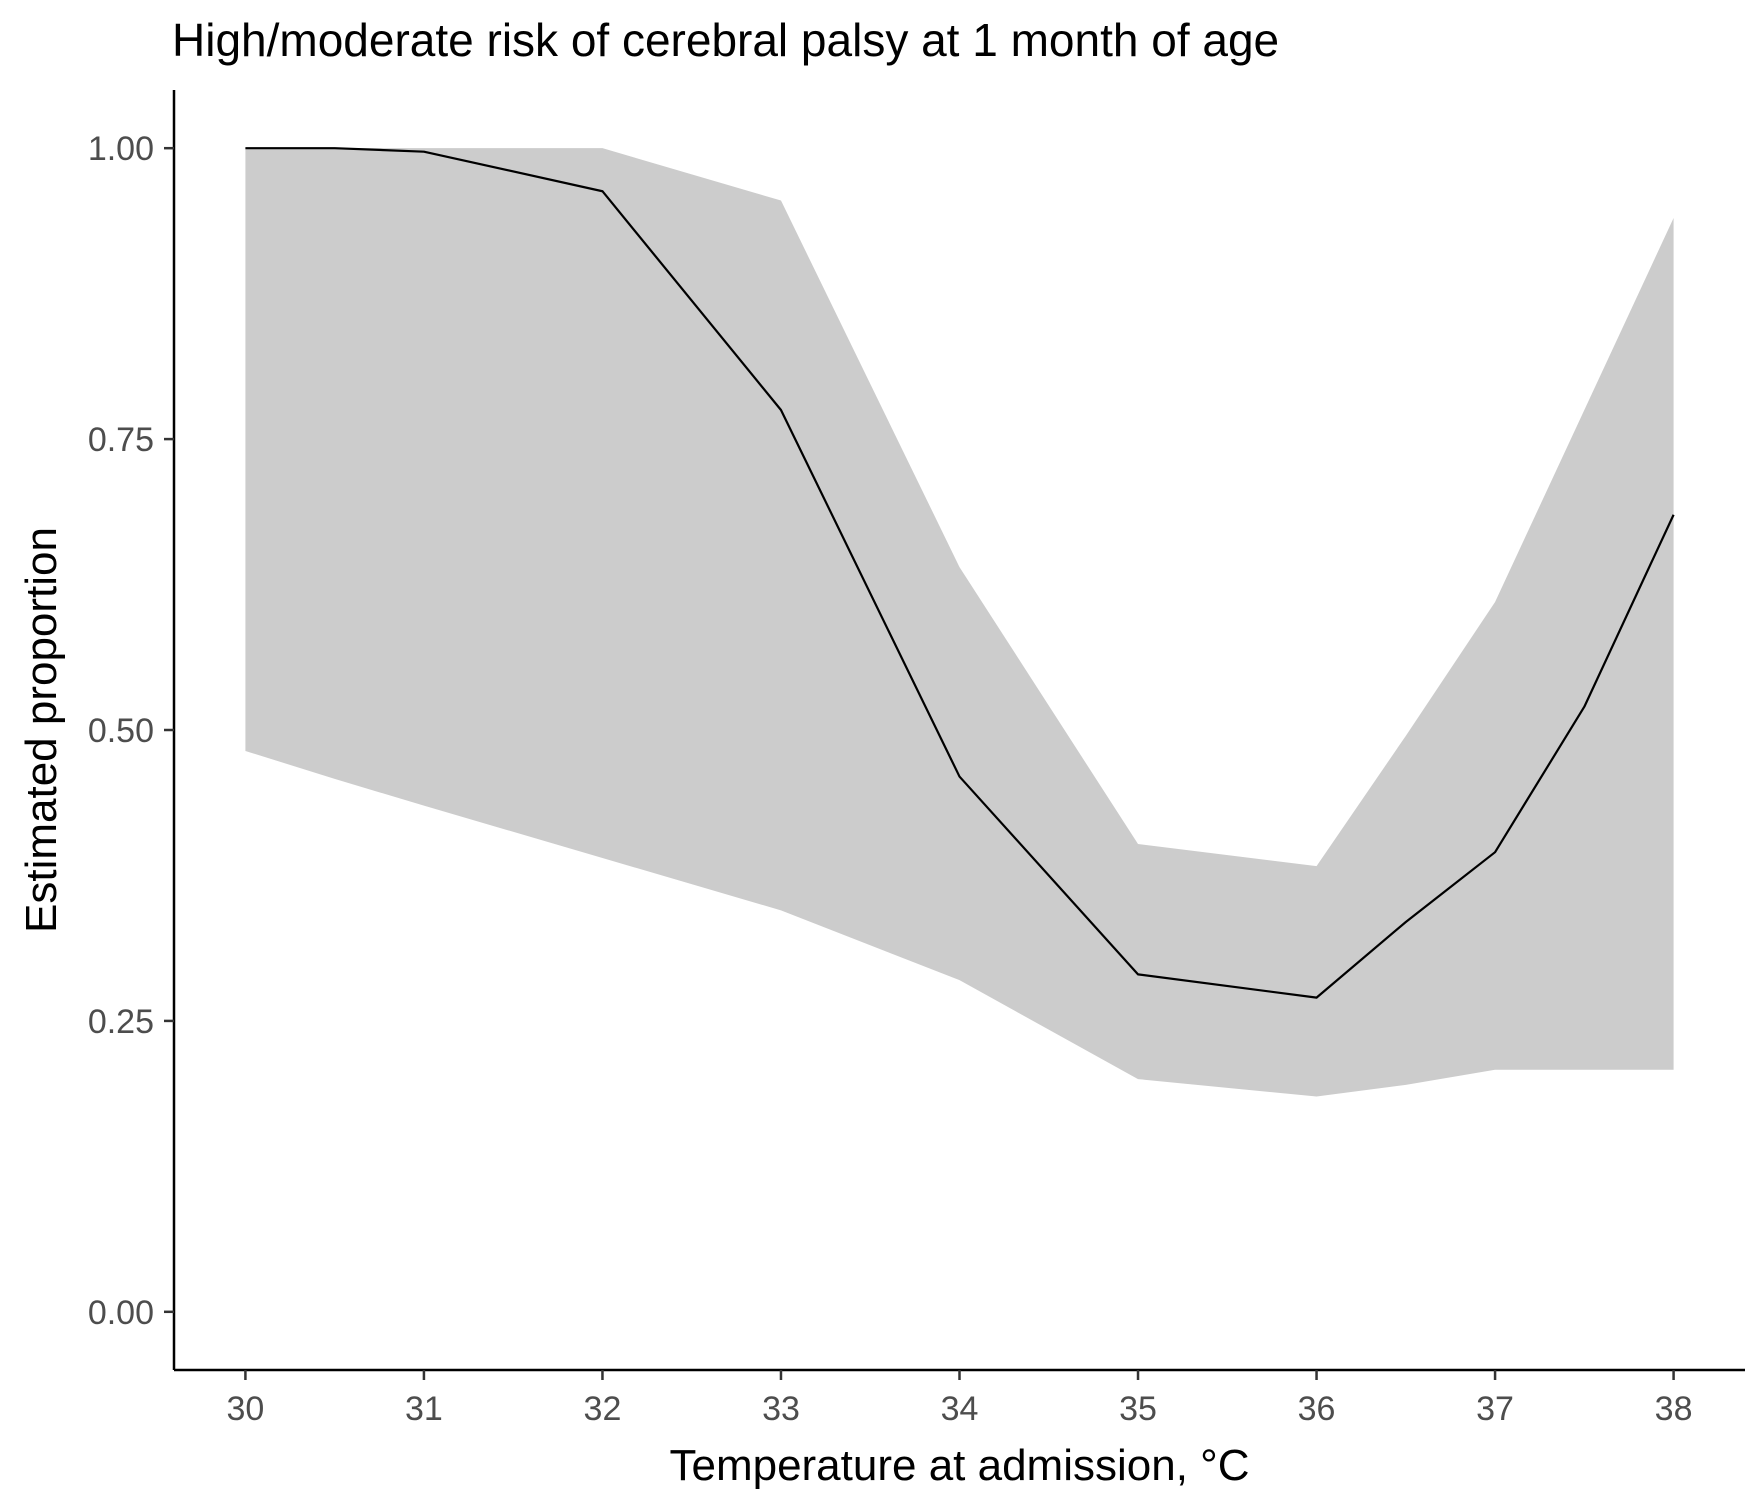 The height and width of the screenshot is (1504, 1759). What do you see at coordinates (121, 1313) in the screenshot?
I see `y-tick-label: 0.00` at bounding box center [121, 1313].